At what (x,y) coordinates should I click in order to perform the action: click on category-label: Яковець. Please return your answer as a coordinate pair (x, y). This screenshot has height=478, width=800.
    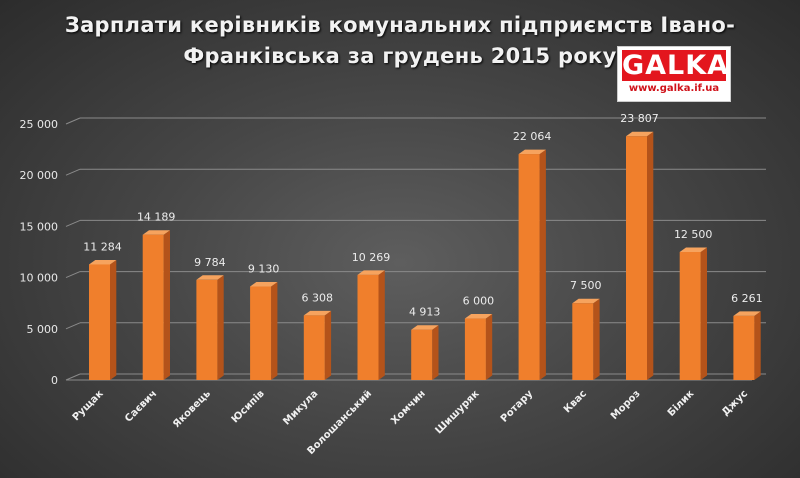
    Looking at the image, I should click on (192, 409).